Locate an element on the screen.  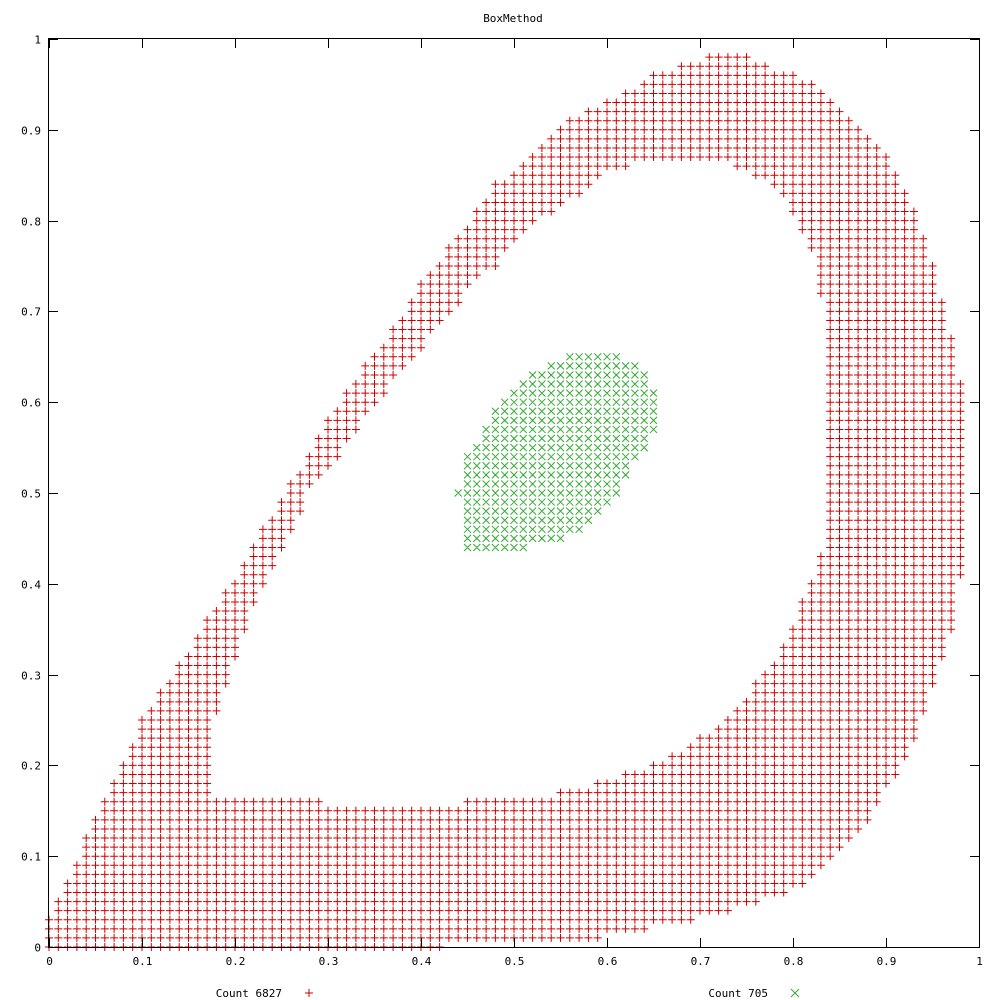
x-tick-label: 0.6 is located at coordinates (608, 961).